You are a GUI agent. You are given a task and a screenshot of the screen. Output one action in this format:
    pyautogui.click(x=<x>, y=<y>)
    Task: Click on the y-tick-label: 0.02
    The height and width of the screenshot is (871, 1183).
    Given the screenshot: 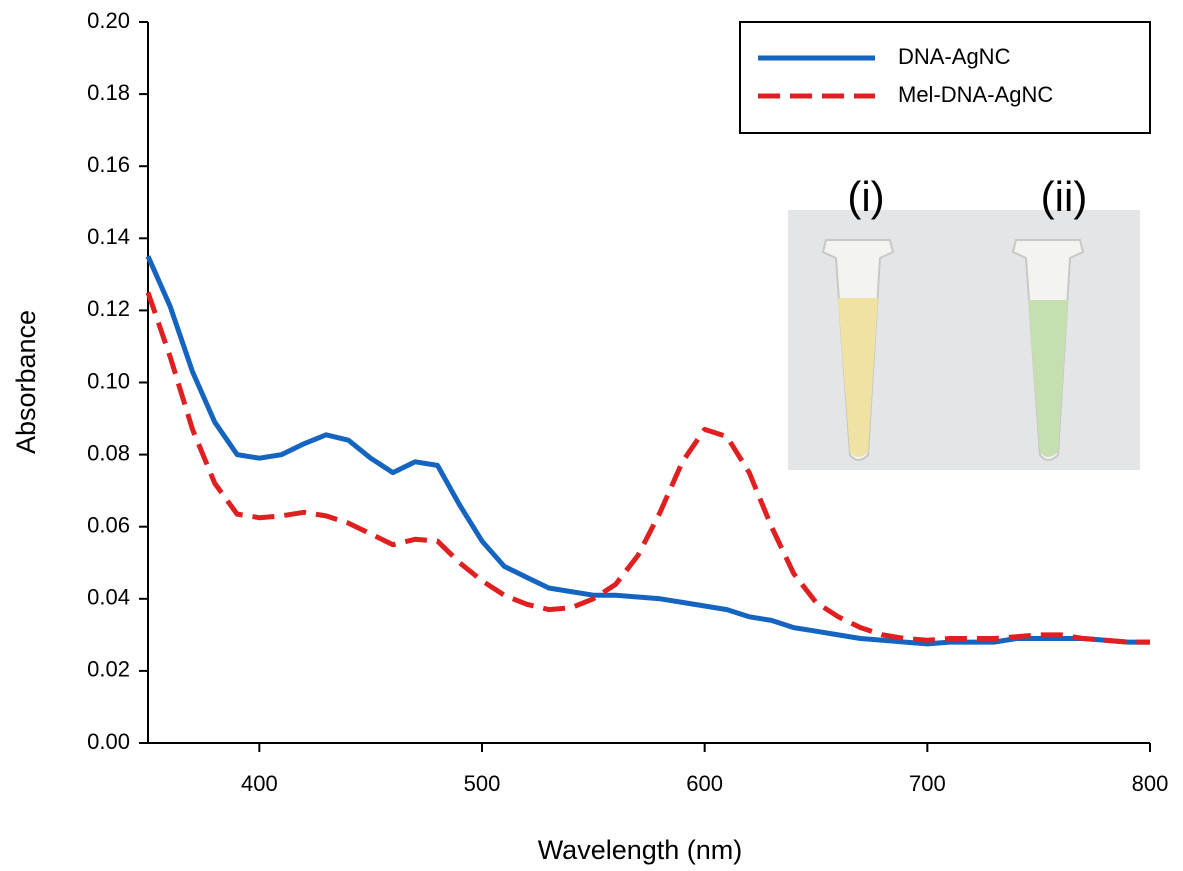 What is the action you would take?
    pyautogui.click(x=108, y=669)
    